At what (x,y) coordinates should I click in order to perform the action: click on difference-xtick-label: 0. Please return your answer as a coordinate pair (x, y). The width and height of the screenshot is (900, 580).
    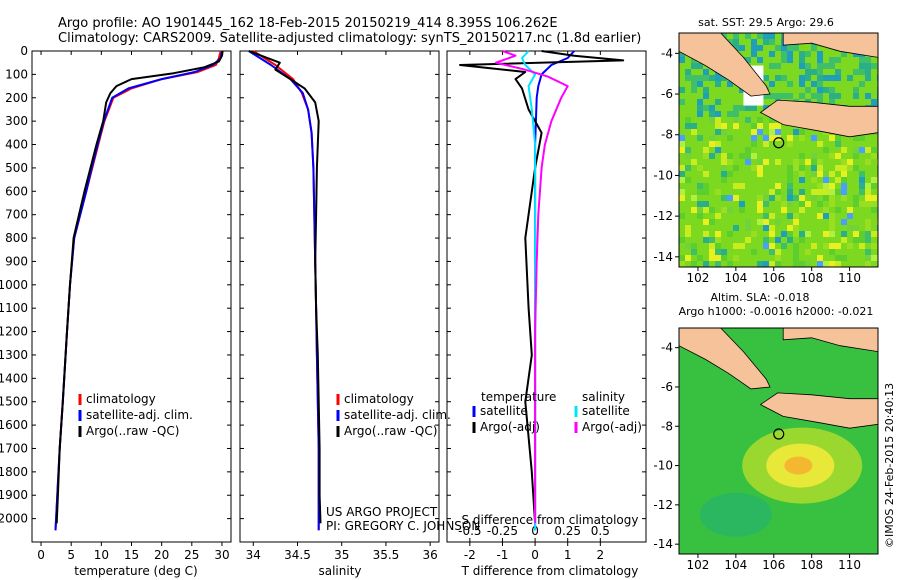
    Looking at the image, I should click on (535, 555).